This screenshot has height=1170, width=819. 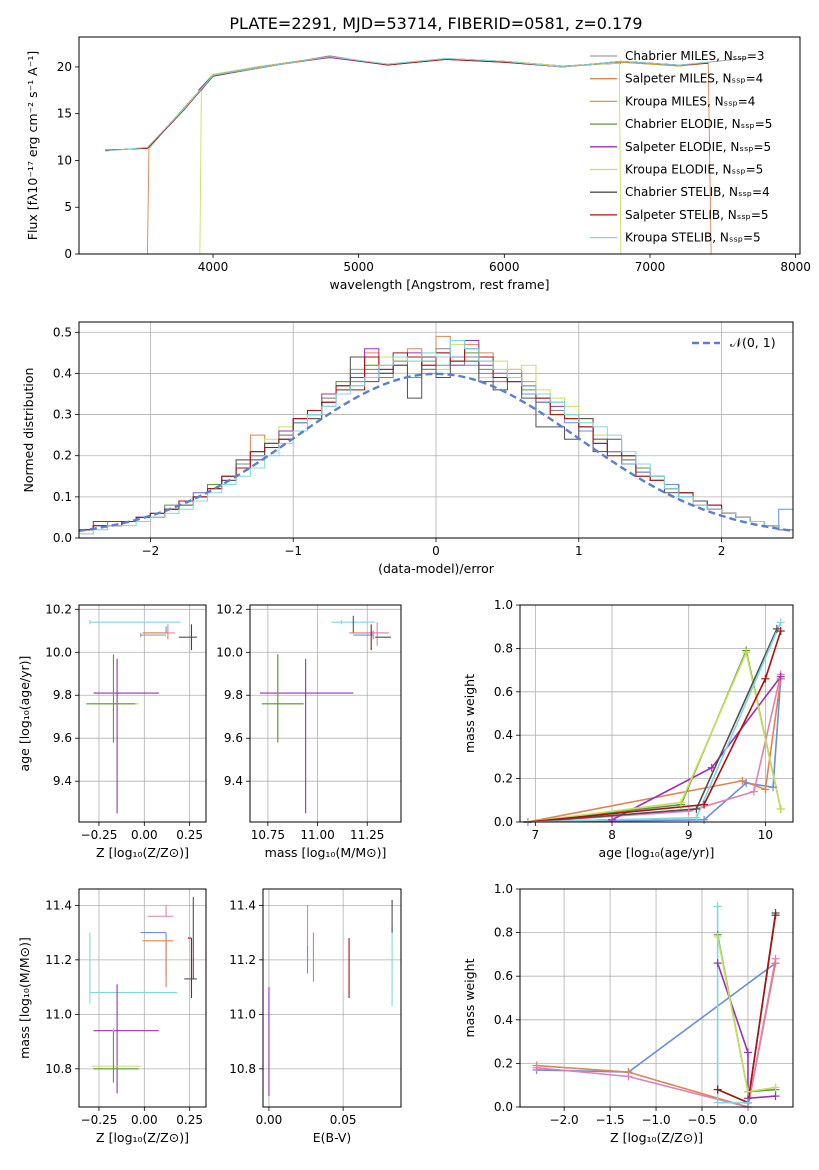 I want to click on x-tick-label: 1, so click(x=579, y=551).